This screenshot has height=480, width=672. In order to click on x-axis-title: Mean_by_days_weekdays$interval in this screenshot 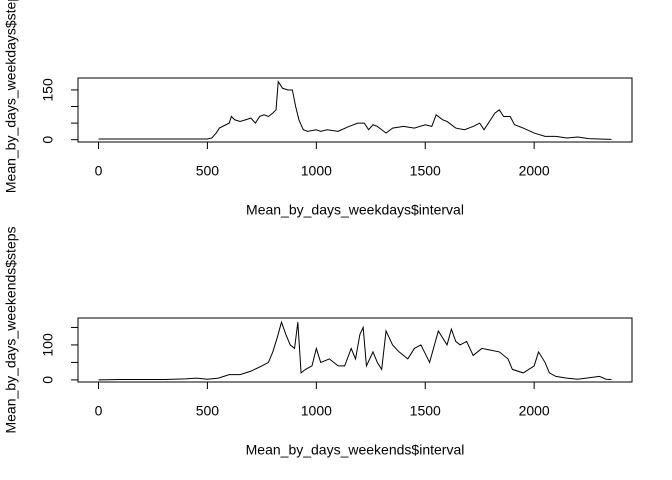, I will do `click(355, 210)`.